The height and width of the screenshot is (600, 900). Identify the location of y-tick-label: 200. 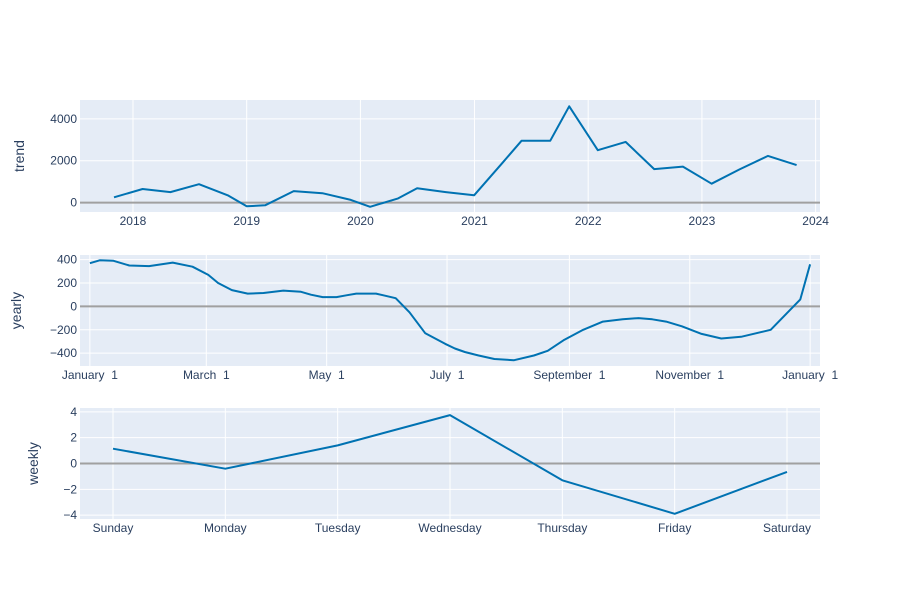
(67, 283).